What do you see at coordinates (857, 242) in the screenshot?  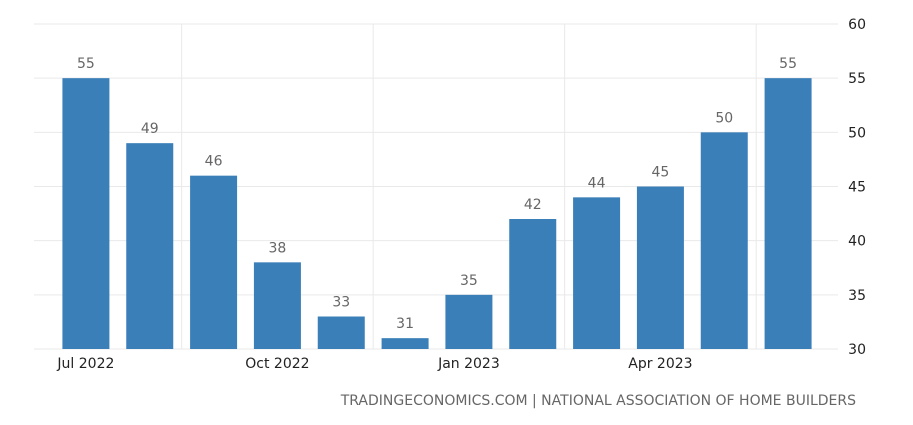 I see `y-tick-label: 40` at bounding box center [857, 242].